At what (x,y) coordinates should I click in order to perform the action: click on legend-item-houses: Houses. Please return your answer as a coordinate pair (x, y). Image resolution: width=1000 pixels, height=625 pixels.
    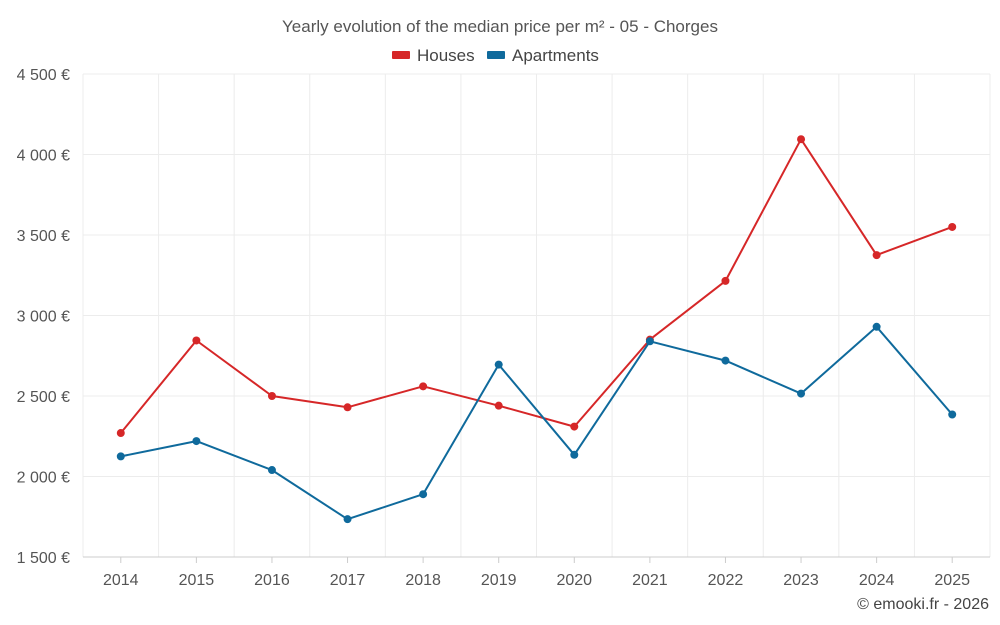
    Looking at the image, I should click on (433, 55).